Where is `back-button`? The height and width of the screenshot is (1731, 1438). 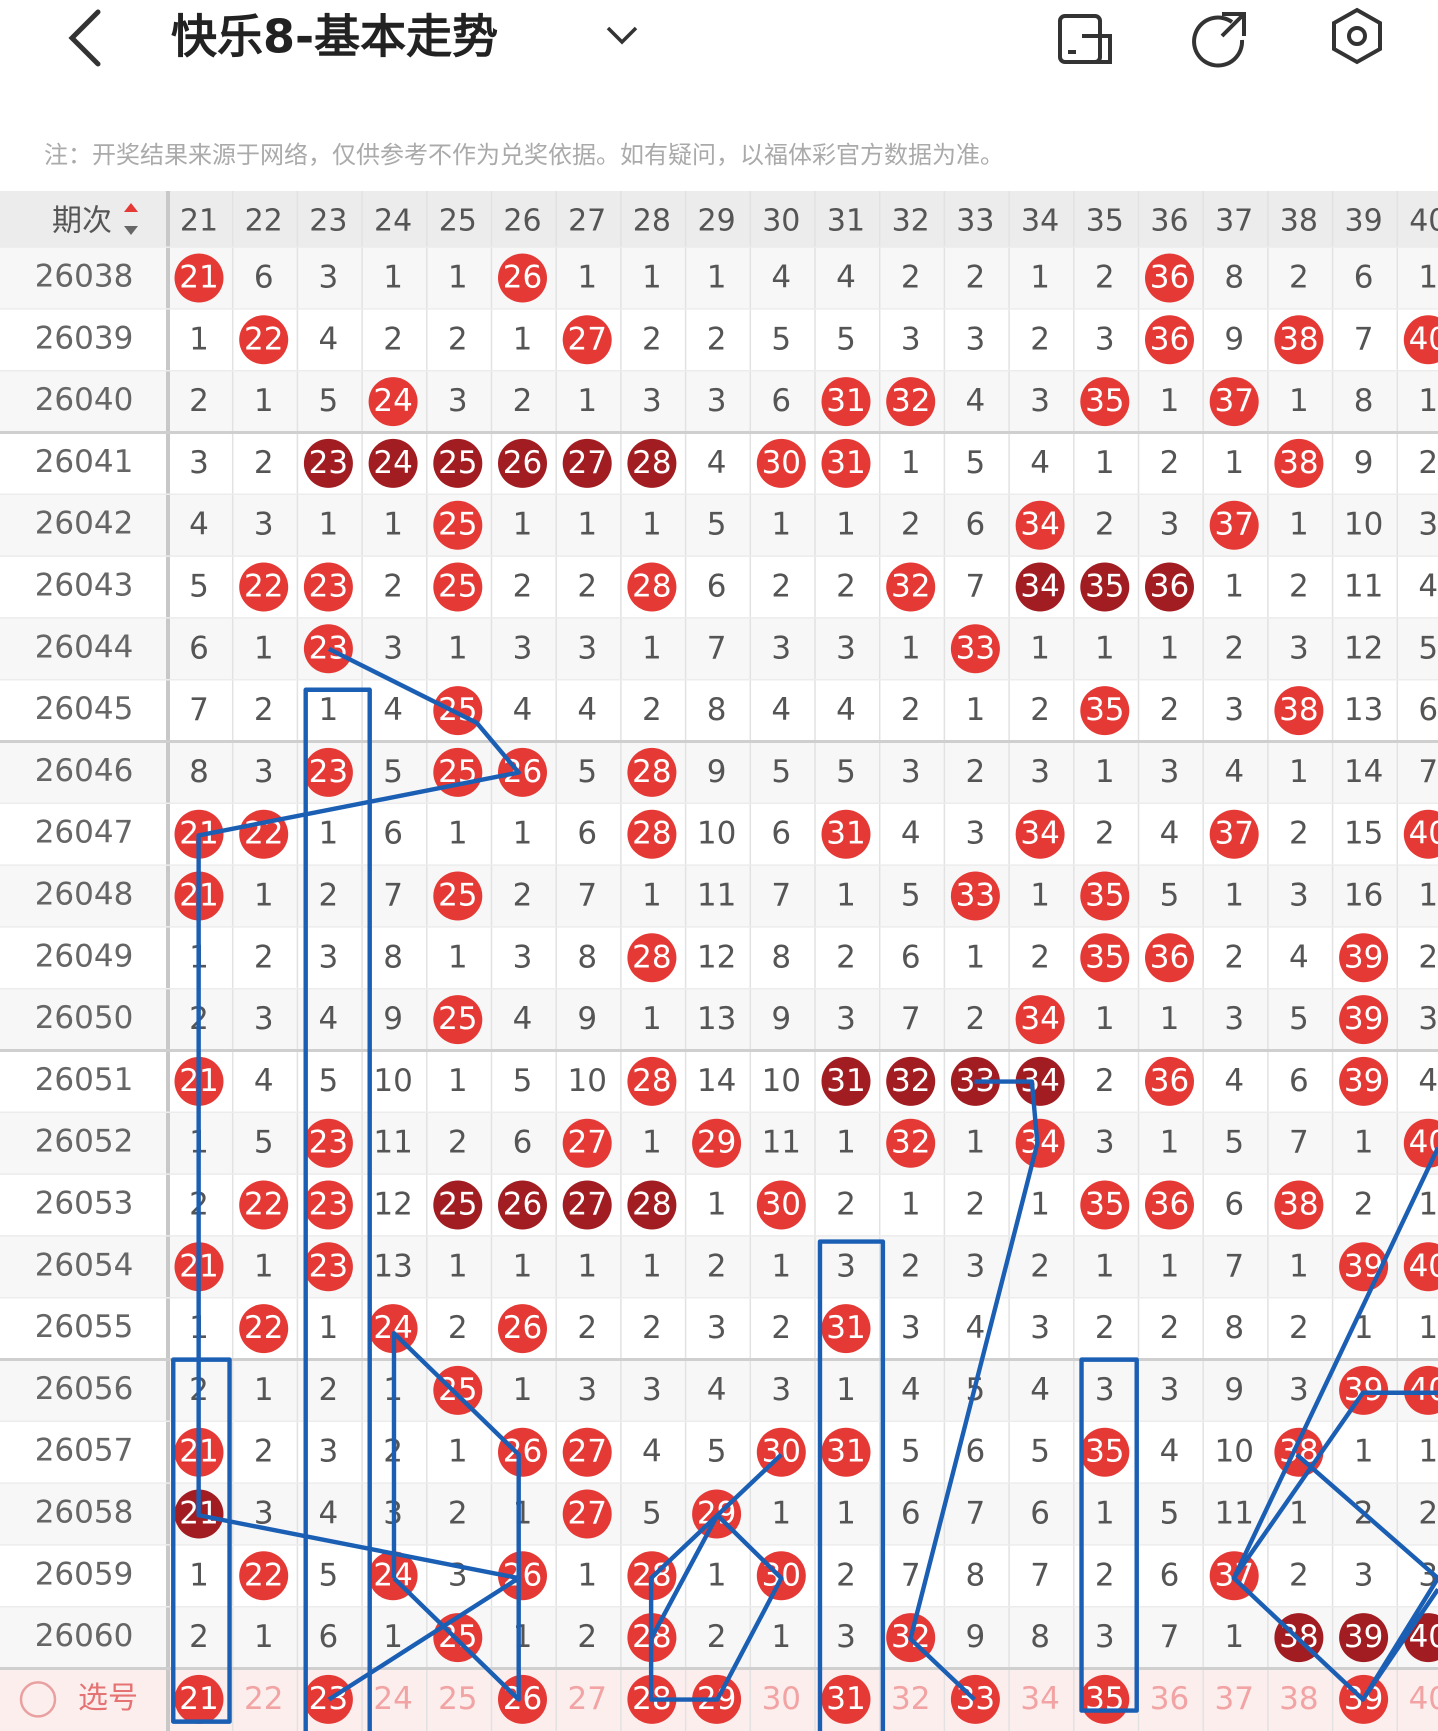 back-button is located at coordinates (84, 38).